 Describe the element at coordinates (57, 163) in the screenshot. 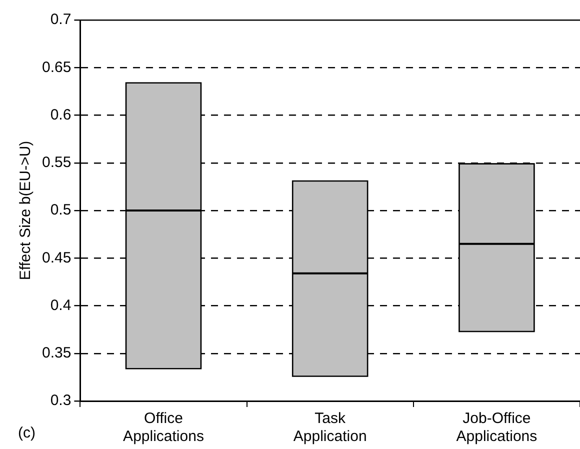

I see `y-tick-label: 0.55` at that location.